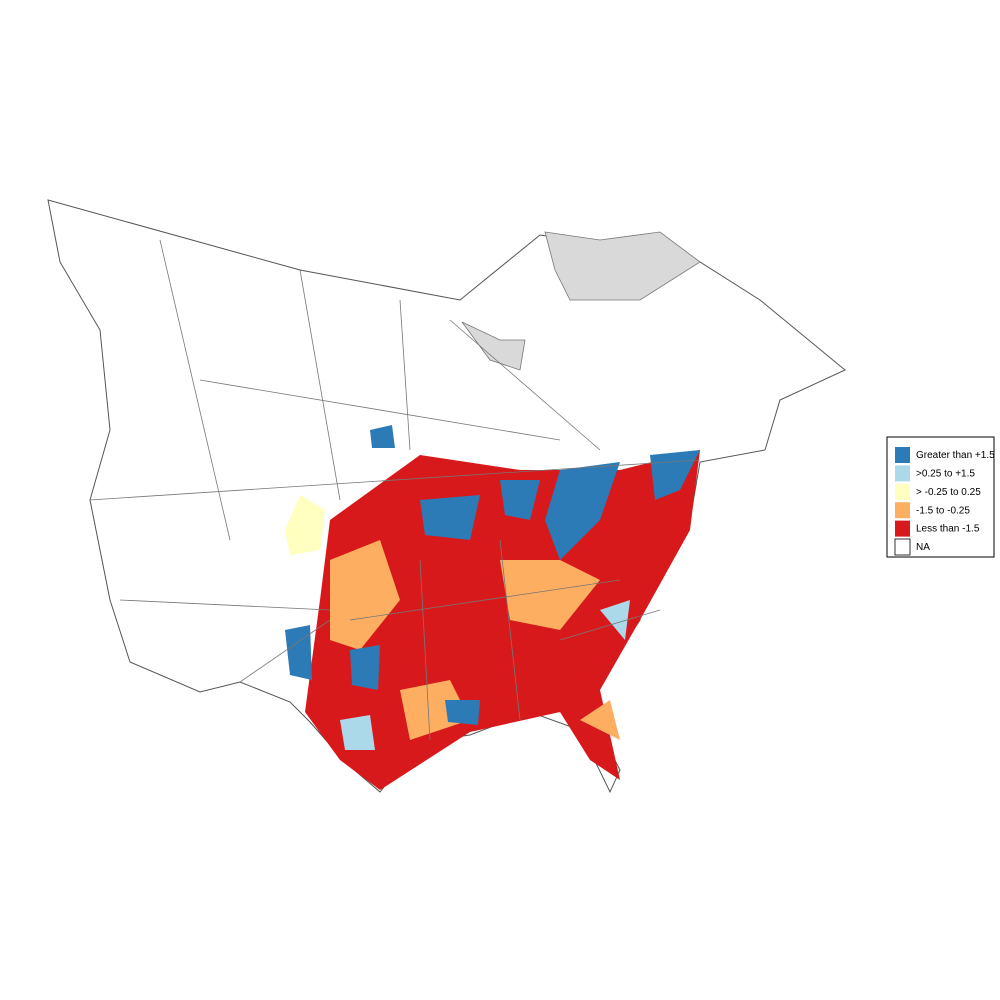  What do you see at coordinates (948, 529) in the screenshot?
I see `legend-label: Less than -1.5` at bounding box center [948, 529].